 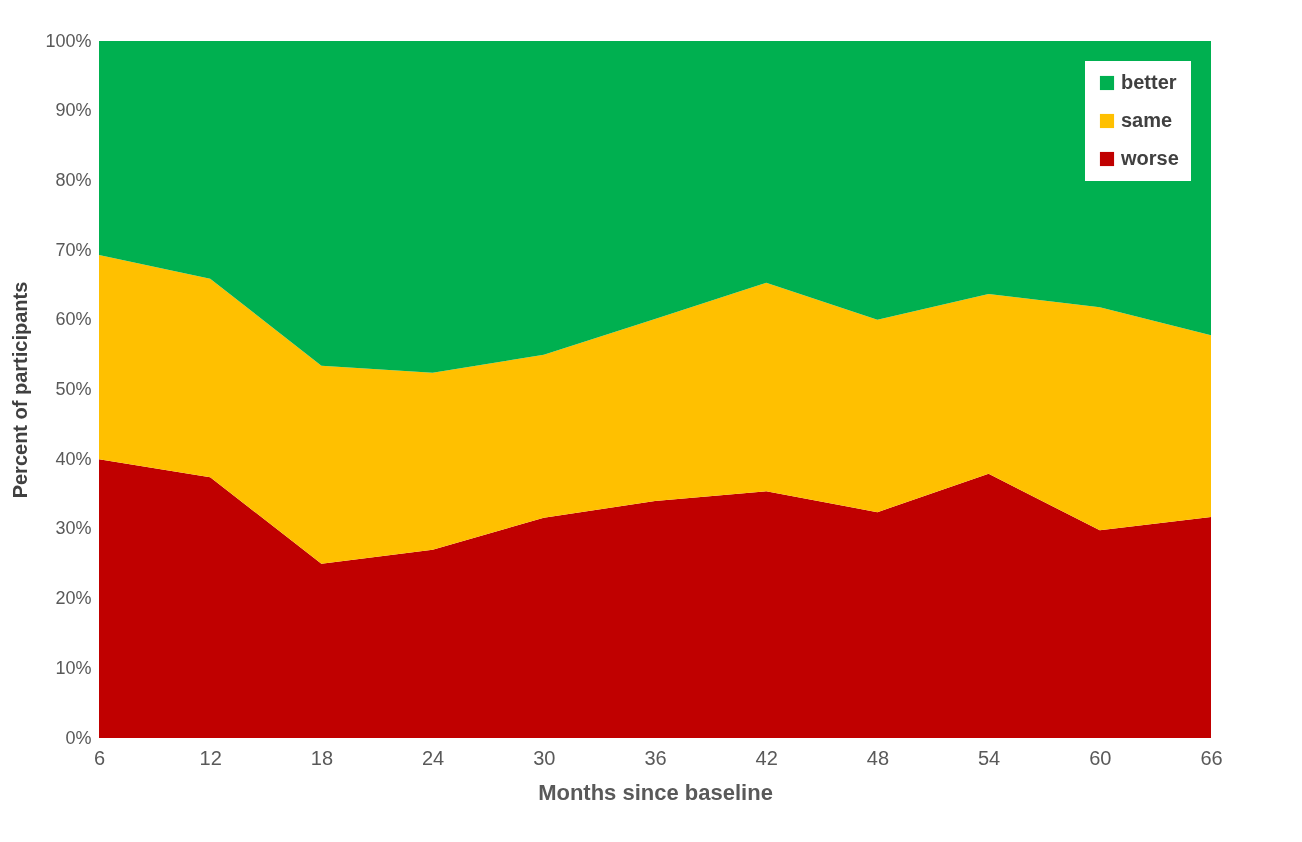 What do you see at coordinates (73, 389) in the screenshot?
I see `y-tick-label: 50%` at bounding box center [73, 389].